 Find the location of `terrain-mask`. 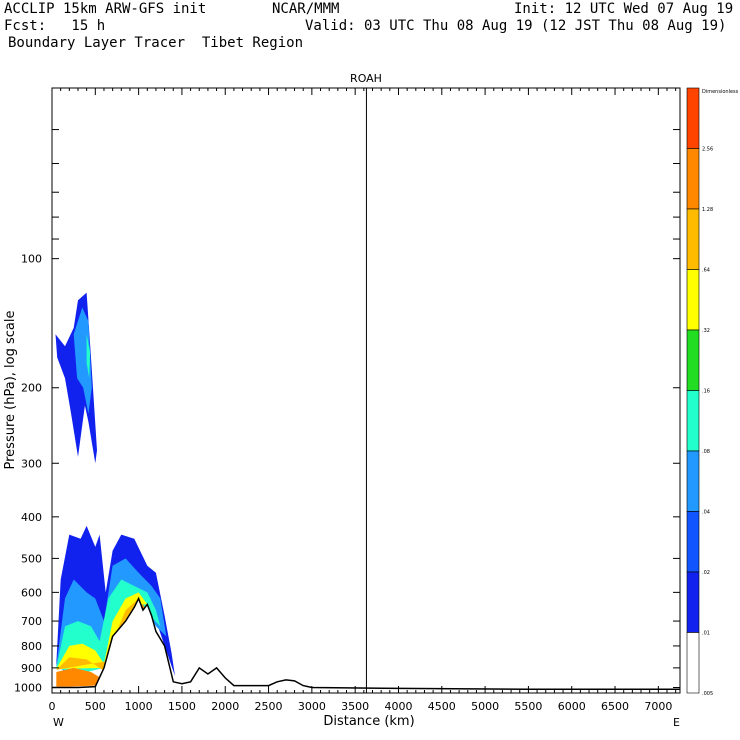

terrain-mask is located at coordinates (366, 645).